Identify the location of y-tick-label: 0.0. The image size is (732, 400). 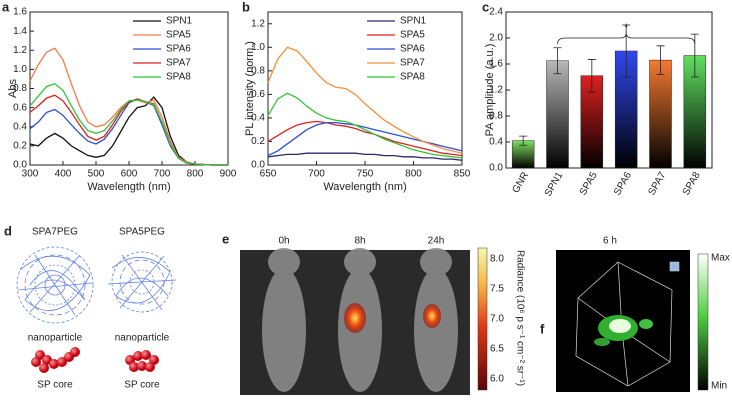
(496, 168).